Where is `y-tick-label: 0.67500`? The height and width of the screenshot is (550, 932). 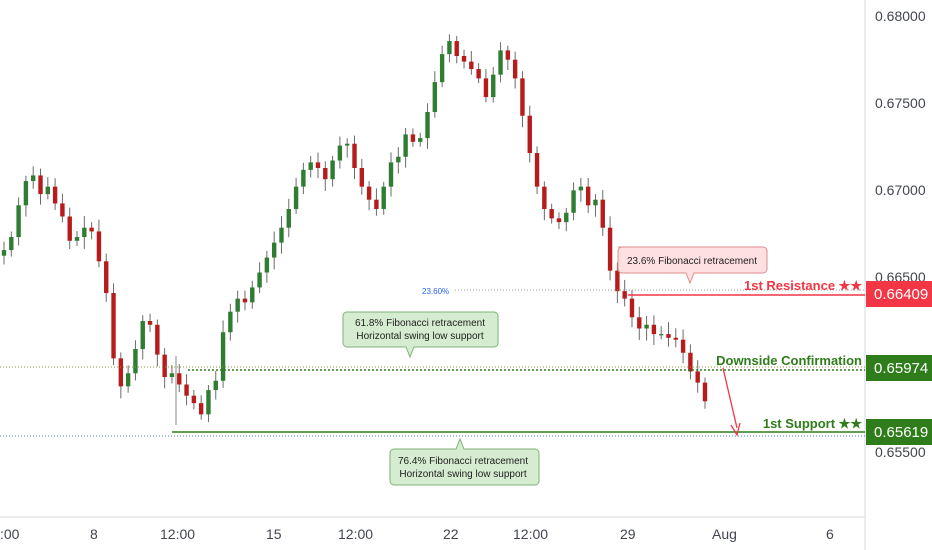
y-tick-label: 0.67500 is located at coordinates (900, 103).